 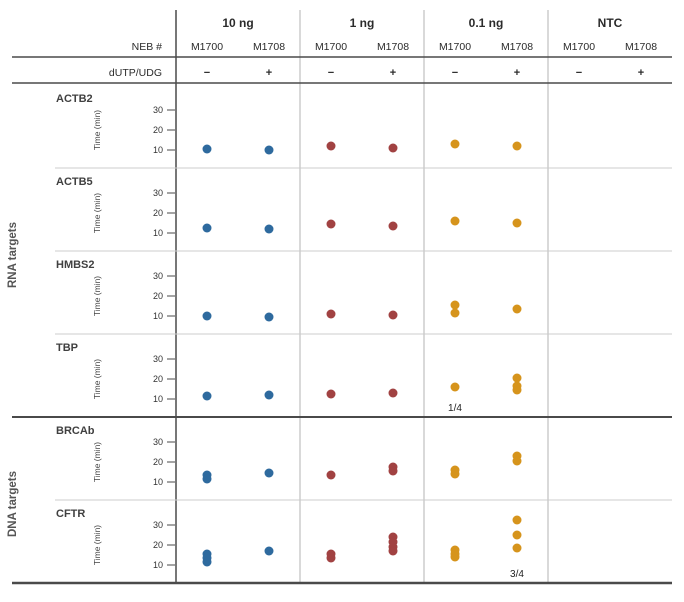 I want to click on target-label: BRCAb, so click(x=75, y=431).